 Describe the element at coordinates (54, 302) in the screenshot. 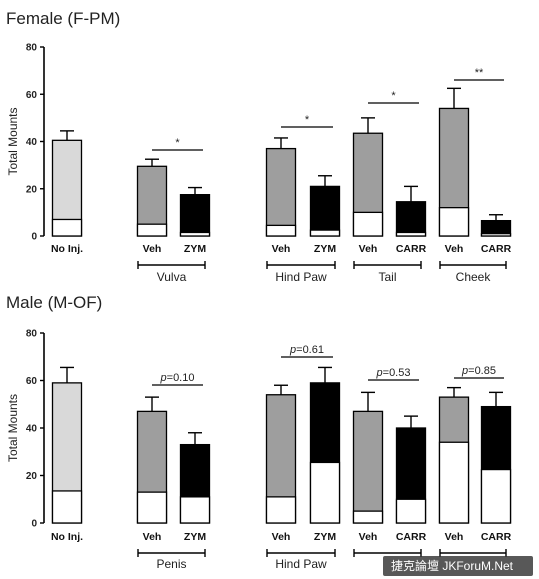

I see `panel-title: Male (M-OF)` at that location.